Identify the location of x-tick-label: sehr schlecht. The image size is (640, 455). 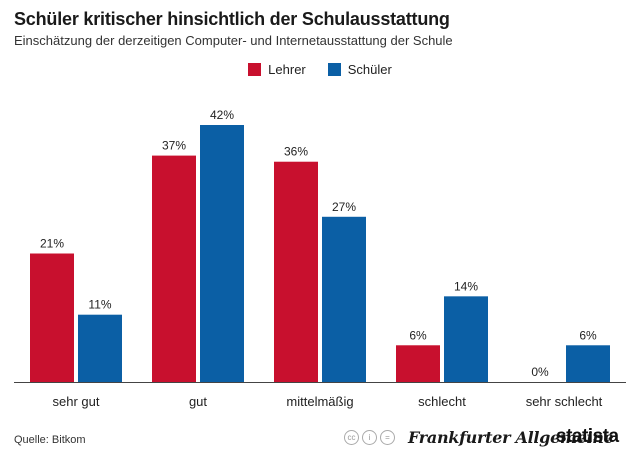
(564, 401).